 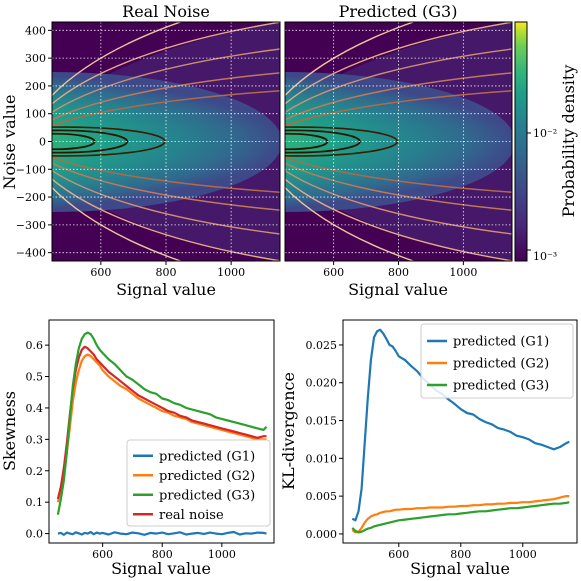 What do you see at coordinates (35, 377) in the screenshot?
I see `skewness-ytick-label: 0.5` at bounding box center [35, 377].